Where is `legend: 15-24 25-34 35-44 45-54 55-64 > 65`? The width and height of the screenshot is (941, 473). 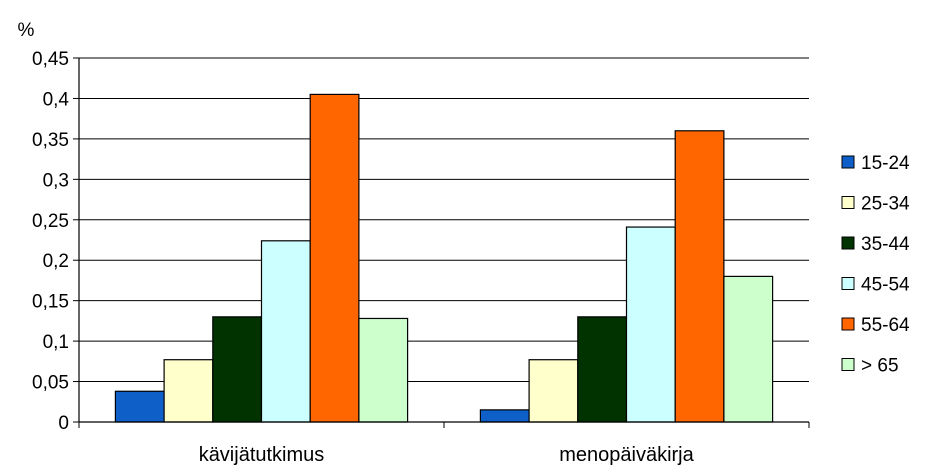
legend: 15-24 25-34 35-44 45-54 55-64 > 65 is located at coordinates (875, 265).